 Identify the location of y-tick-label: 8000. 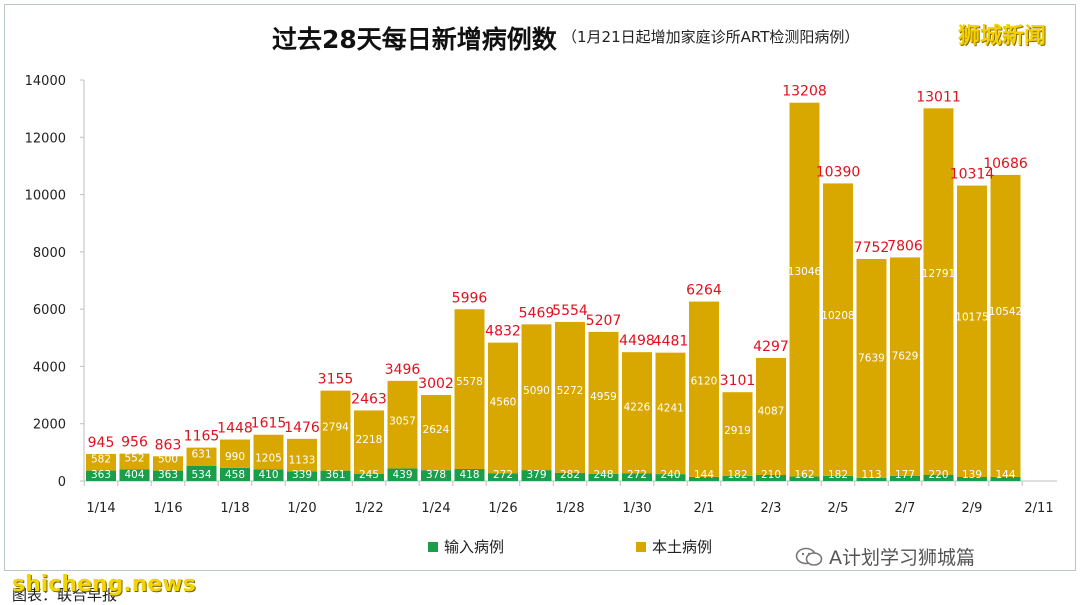
(49, 253).